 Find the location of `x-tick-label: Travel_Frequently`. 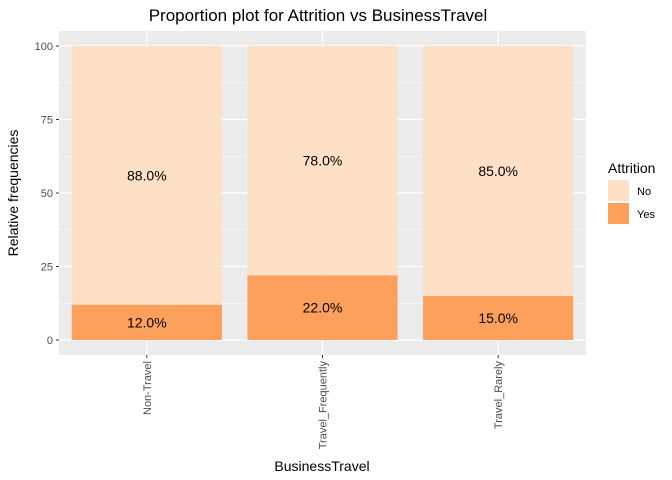

x-tick-label: Travel_Frequently is located at coordinates (324, 405).